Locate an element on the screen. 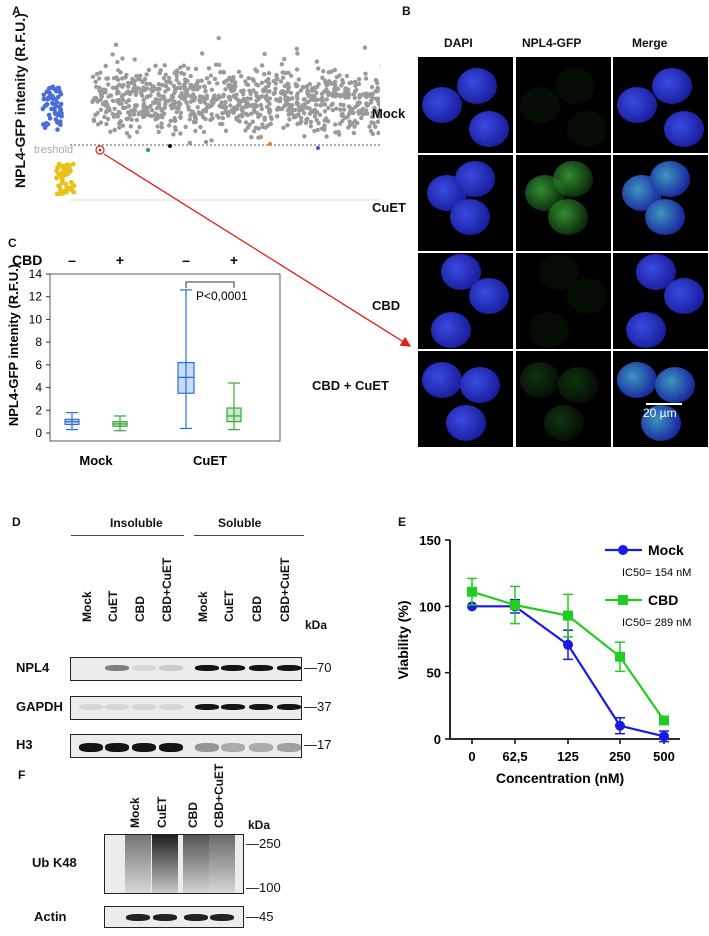  panel-a-scatter is located at coordinates (210, 118).